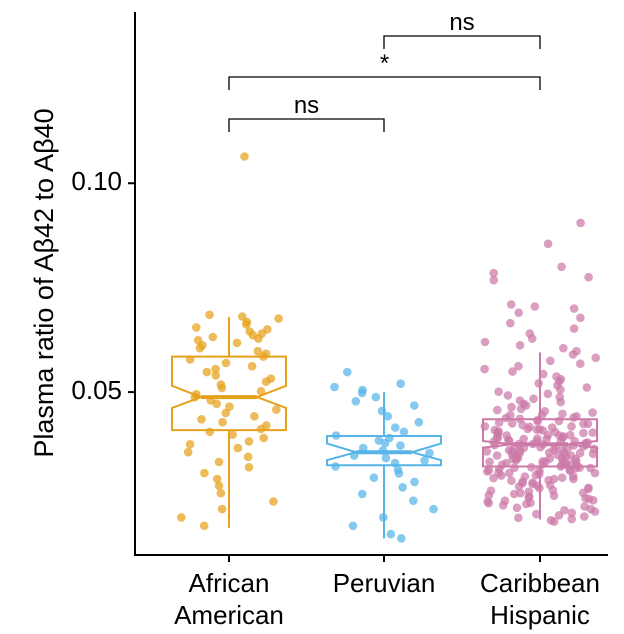 This screenshot has height=634, width=624. I want to click on bracket-label-1: *, so click(384, 63).